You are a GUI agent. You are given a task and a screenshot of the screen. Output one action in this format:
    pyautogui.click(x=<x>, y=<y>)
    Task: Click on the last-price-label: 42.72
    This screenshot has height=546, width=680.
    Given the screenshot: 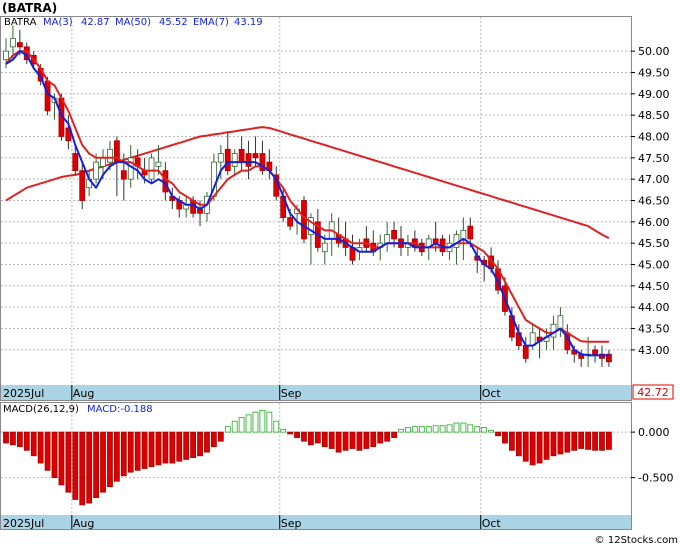 What is the action you would take?
    pyautogui.click(x=653, y=392)
    